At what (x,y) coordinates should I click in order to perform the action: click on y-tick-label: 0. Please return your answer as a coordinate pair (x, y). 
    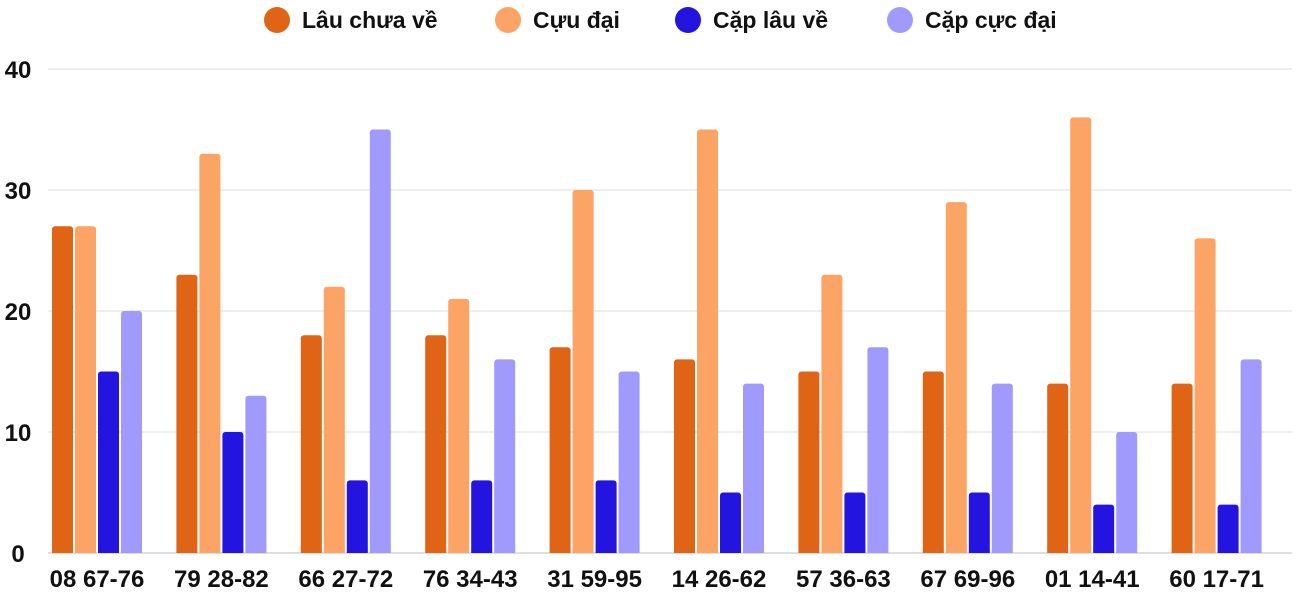
    Looking at the image, I should click on (17, 554).